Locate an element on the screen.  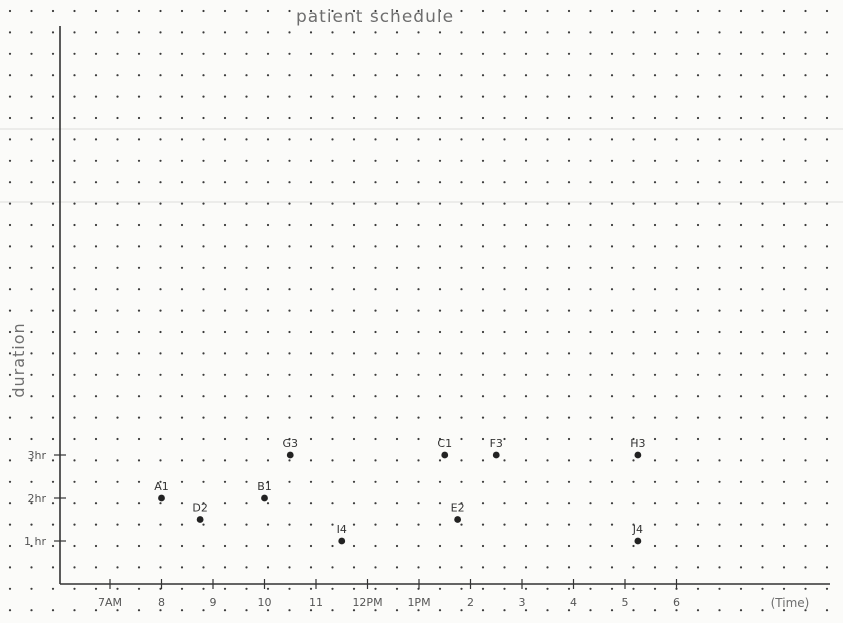
data-point-label: A1 is located at coordinates (161, 486).